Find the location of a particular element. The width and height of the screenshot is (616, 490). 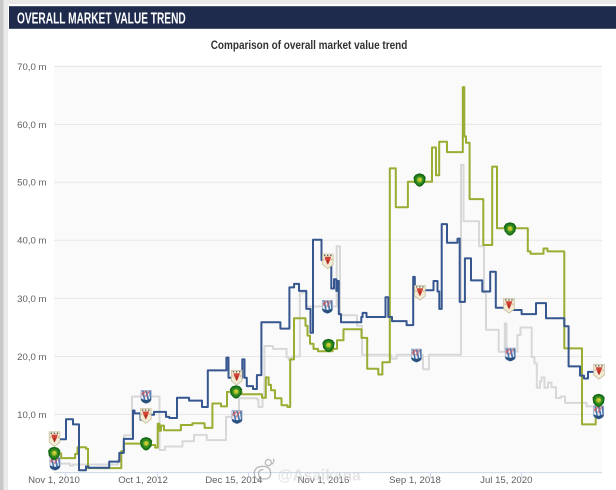

svg-text: OVERALL MARKET VALUE TREND is located at coordinates (101, 18).